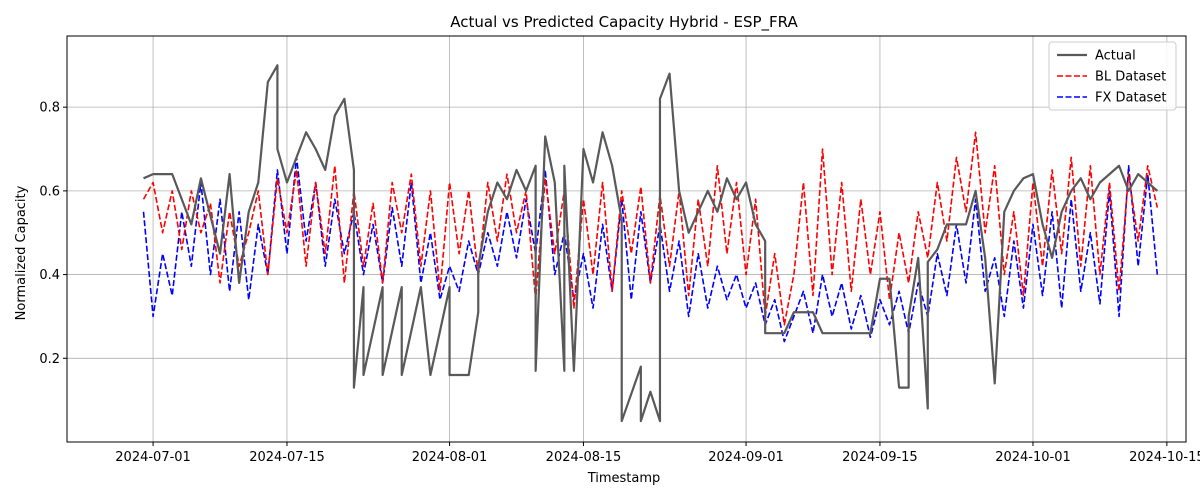 Image resolution: width=1200 pixels, height=504 pixels. I want to click on x-axis-label: Timestamp, so click(624, 478).